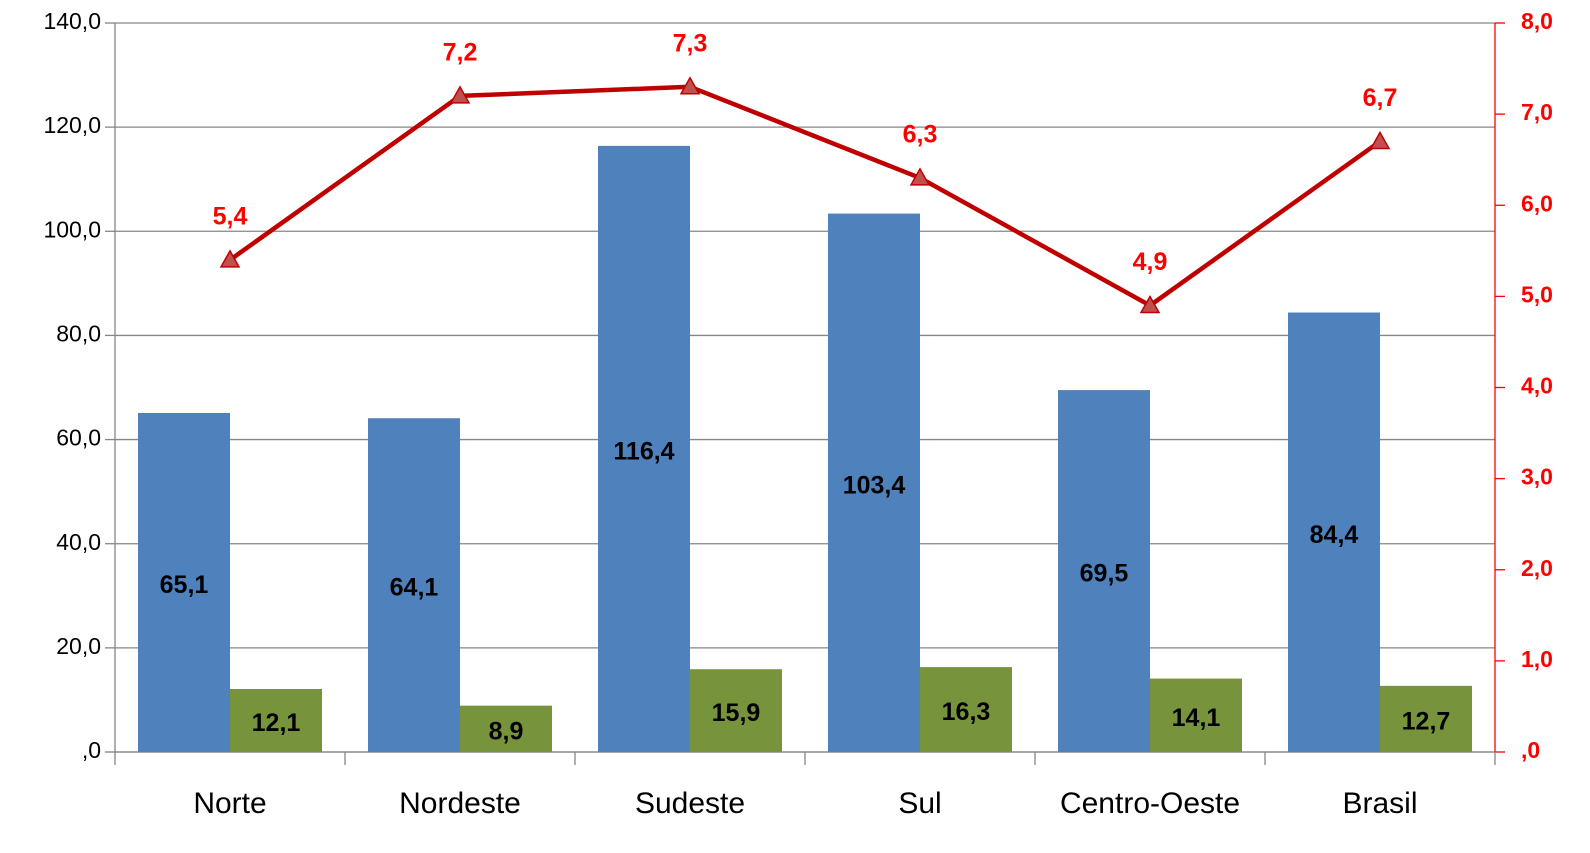  What do you see at coordinates (1380, 98) in the screenshot?
I see `data-label: 6,7` at bounding box center [1380, 98].